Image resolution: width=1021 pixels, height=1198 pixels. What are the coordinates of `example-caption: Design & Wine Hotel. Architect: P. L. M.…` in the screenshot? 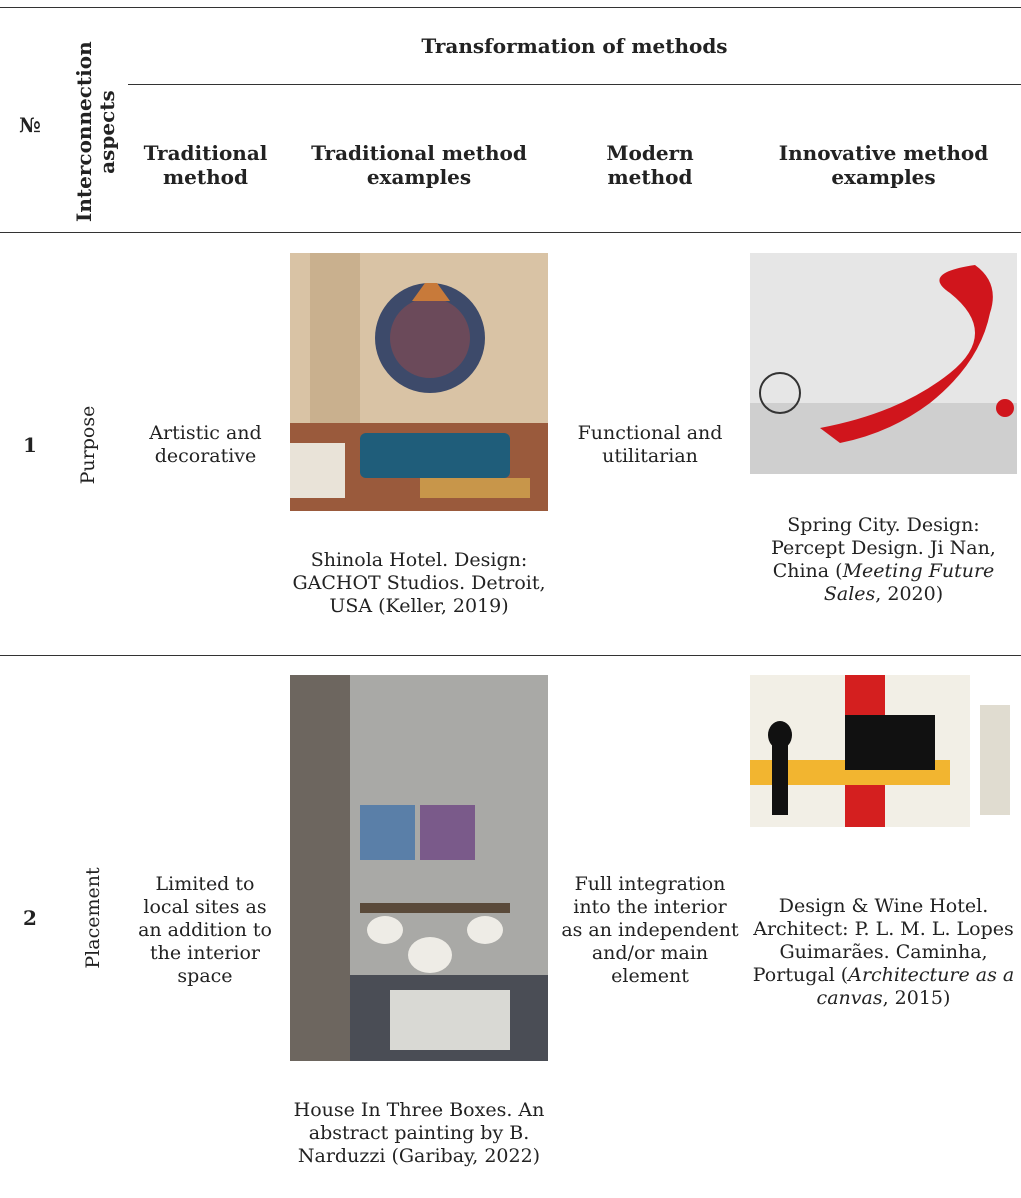 It's located at (883, 952).